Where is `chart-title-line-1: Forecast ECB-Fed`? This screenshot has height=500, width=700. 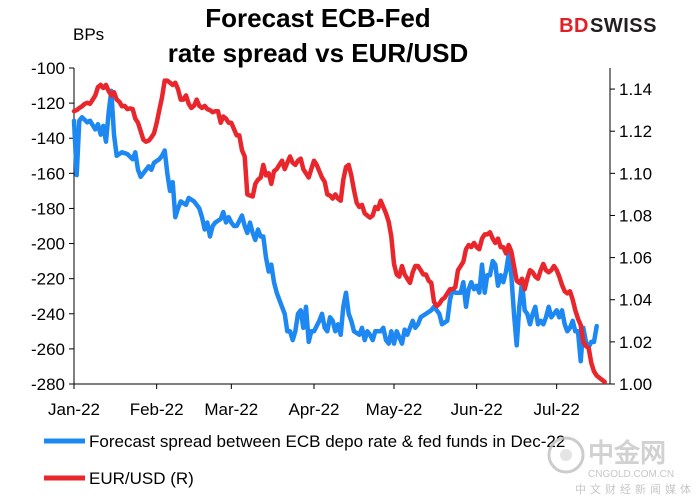 chart-title-line-1: Forecast ECB-Fed is located at coordinates (317, 18).